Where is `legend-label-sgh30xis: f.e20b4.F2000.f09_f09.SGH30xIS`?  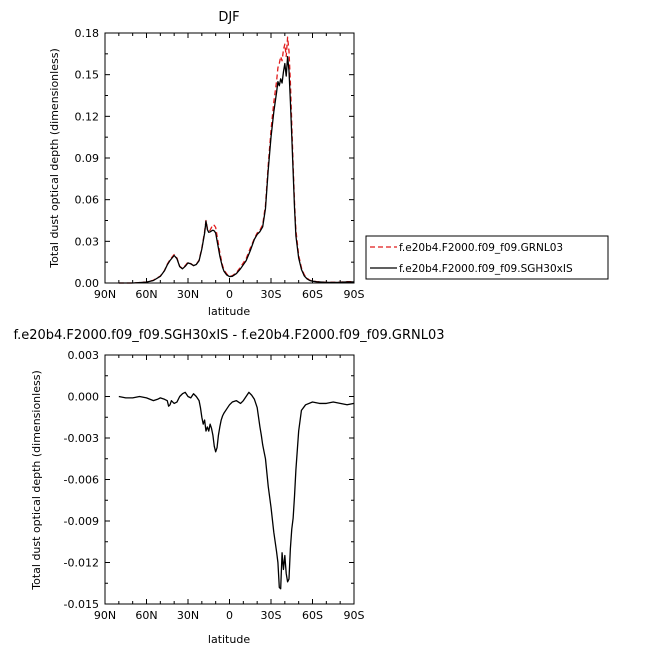 legend-label-sgh30xis: f.e20b4.F2000.f09_f09.SGH30xIS is located at coordinates (486, 269).